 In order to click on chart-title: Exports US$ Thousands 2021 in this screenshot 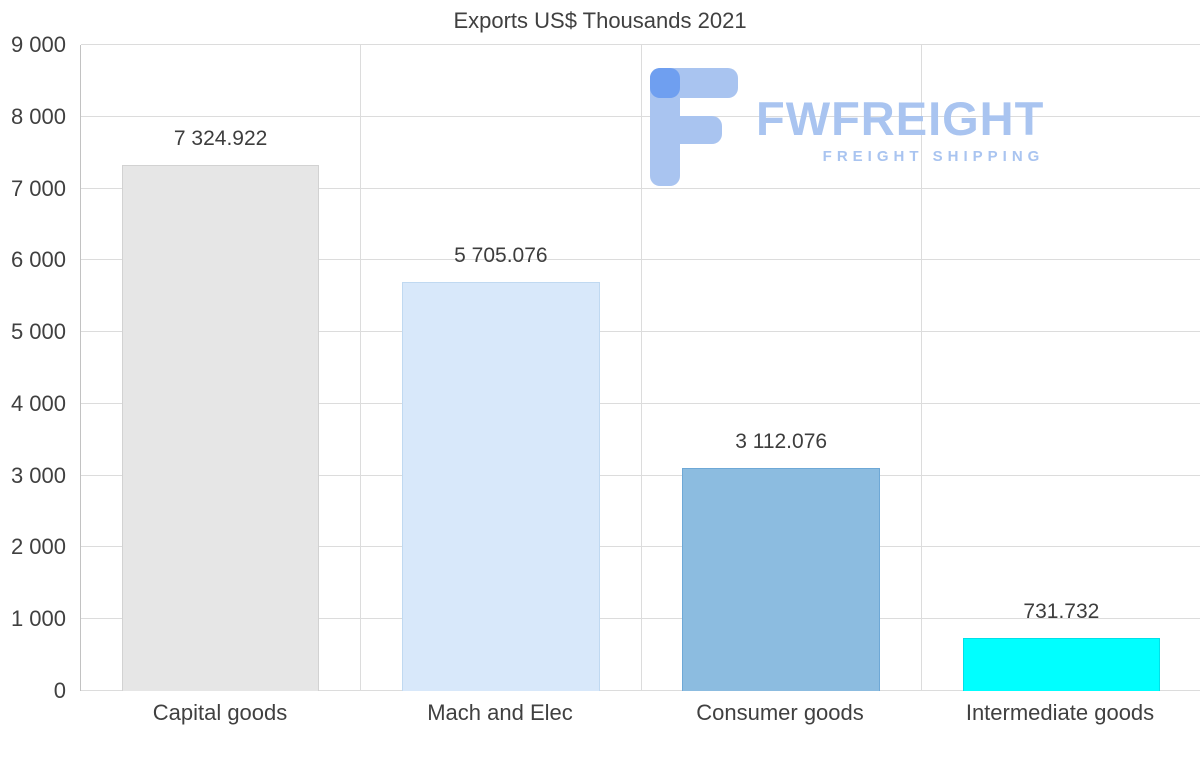, I will do `click(600, 20)`.